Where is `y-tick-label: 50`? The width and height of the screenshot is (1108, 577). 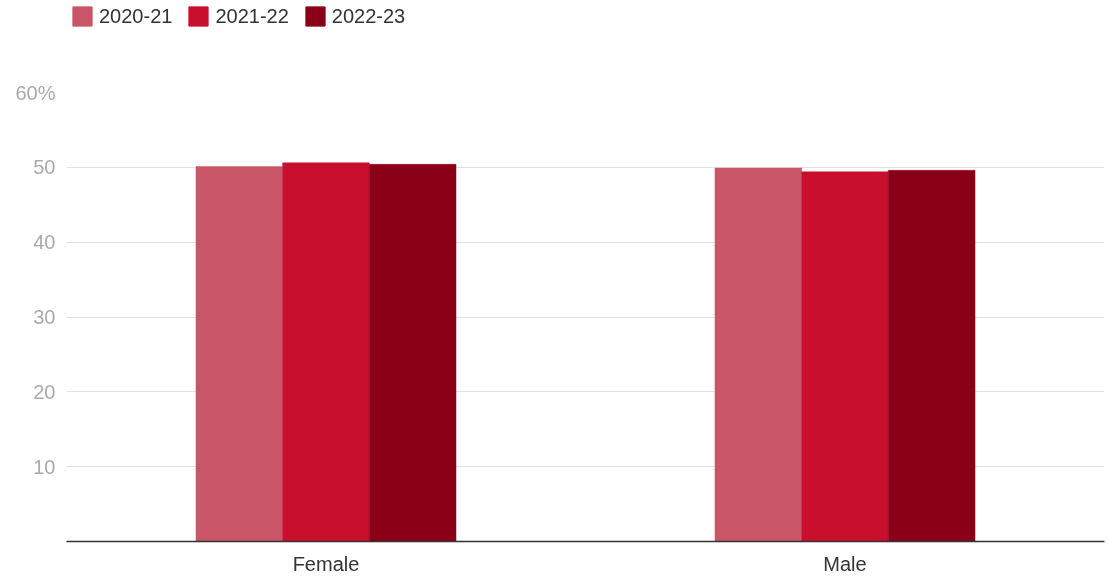 y-tick-label: 50 is located at coordinates (44, 167).